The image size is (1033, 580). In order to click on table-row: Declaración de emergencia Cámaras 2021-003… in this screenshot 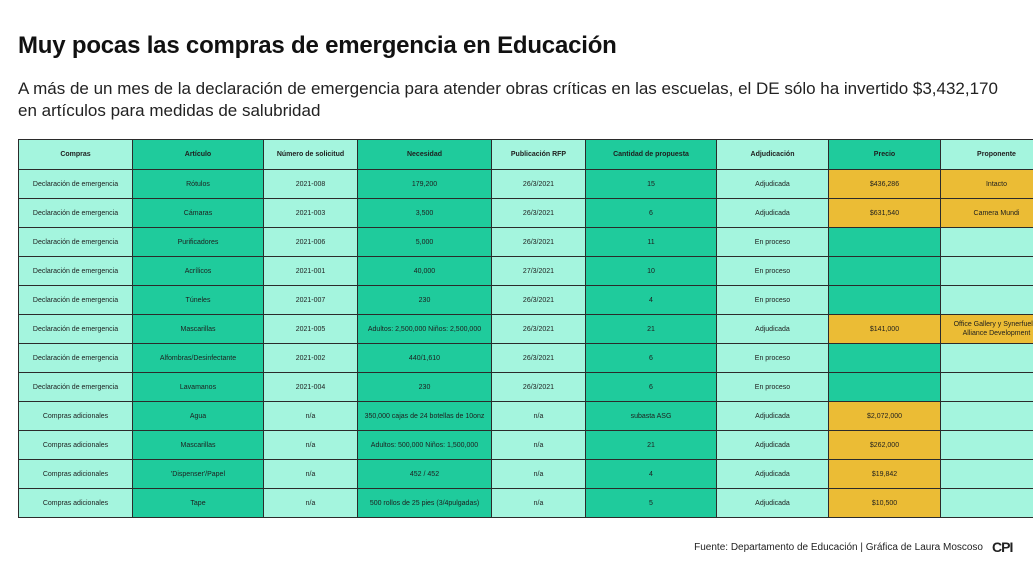, I will do `click(525, 213)`.